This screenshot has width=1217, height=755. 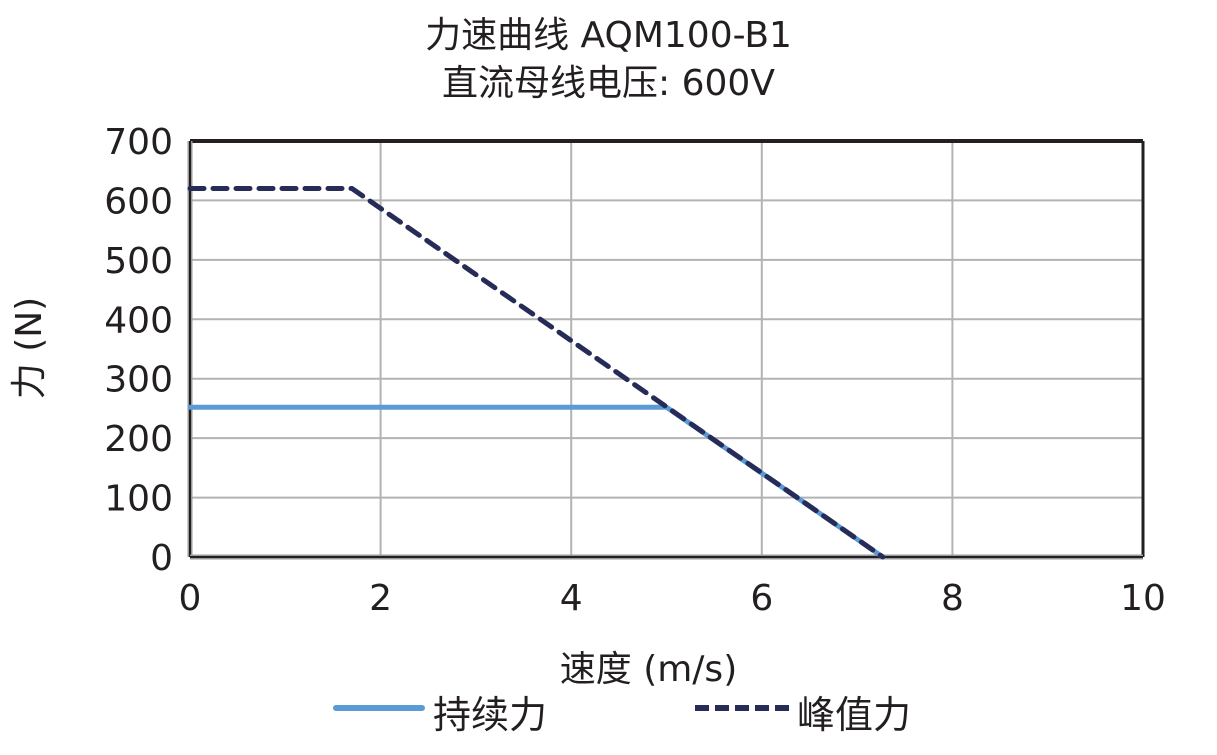 I want to click on x-tick-label: 4, so click(x=571, y=598).